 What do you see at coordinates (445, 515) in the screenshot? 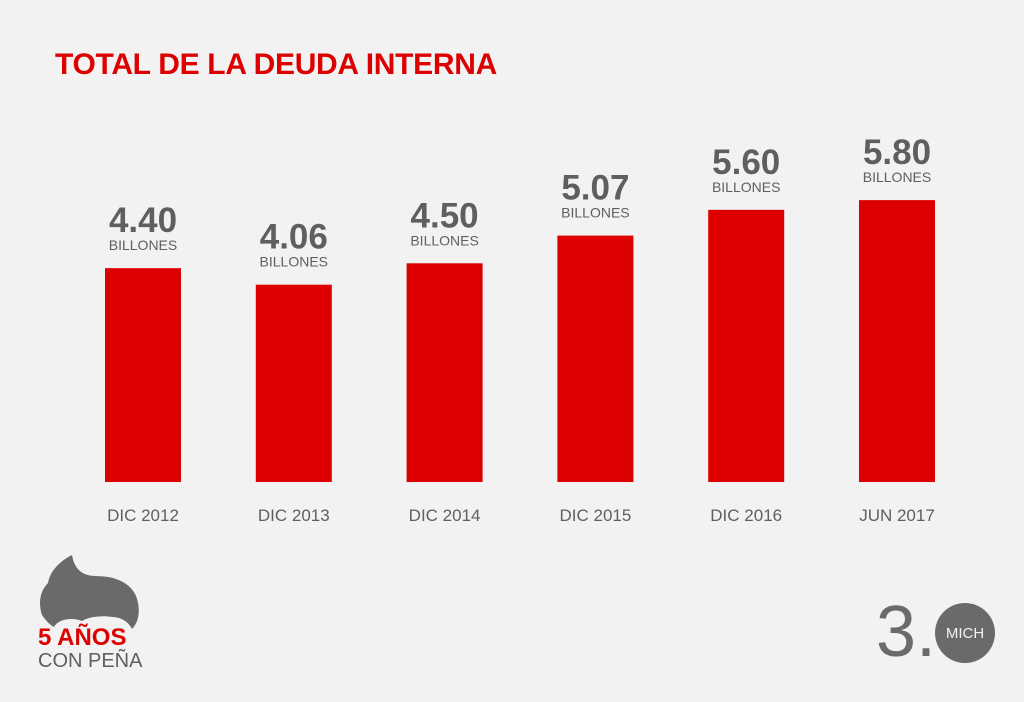
I see `x-tick-label: DIC 2014` at bounding box center [445, 515].